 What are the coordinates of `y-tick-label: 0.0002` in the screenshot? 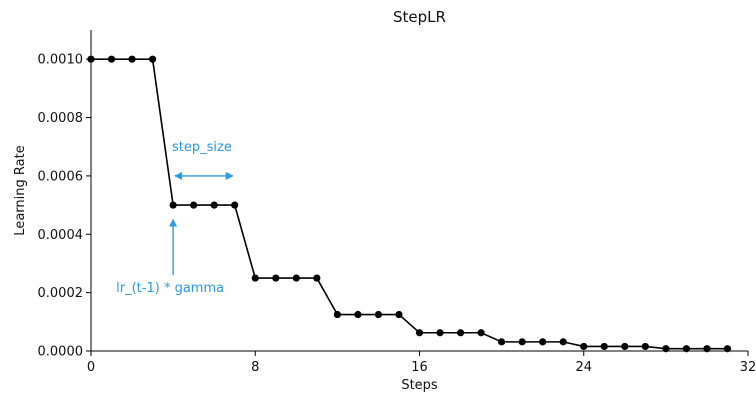 It's located at (61, 293).